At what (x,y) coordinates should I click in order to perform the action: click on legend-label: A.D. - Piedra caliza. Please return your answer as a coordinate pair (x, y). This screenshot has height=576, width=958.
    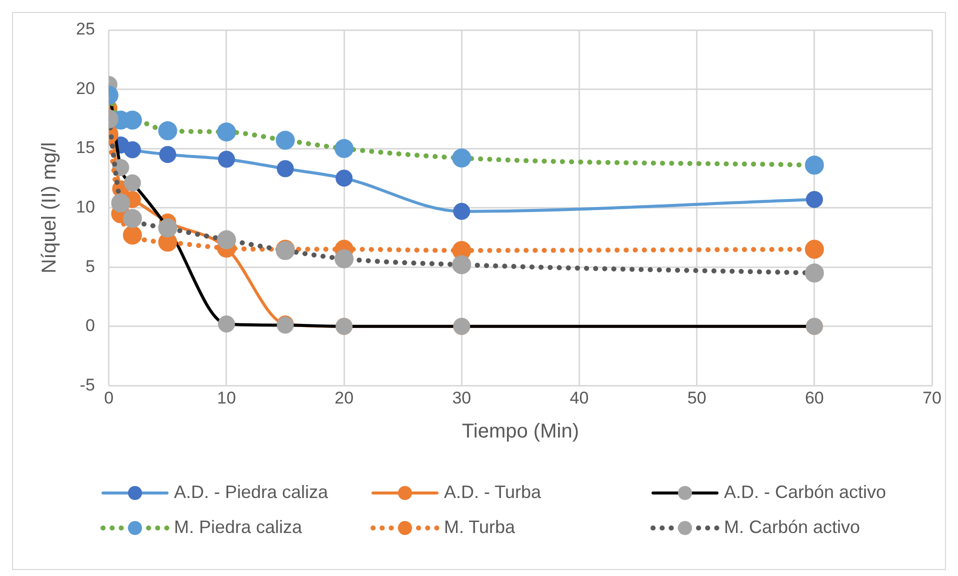
    Looking at the image, I should click on (251, 492).